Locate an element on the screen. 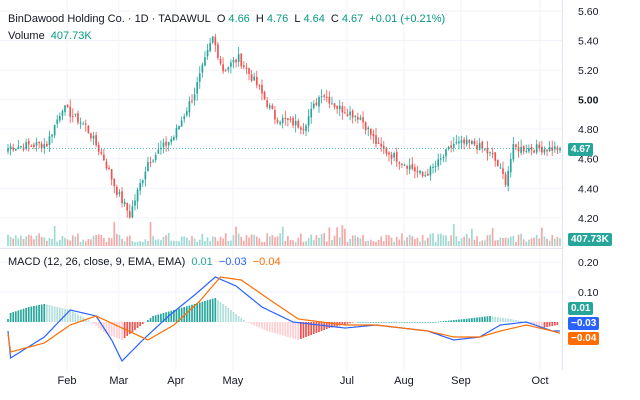 Image resolution: width=640 pixels, height=400 pixels. macd-label: MACD (12, 26, close, 9, EMA, EMA) is located at coordinates (97, 262).